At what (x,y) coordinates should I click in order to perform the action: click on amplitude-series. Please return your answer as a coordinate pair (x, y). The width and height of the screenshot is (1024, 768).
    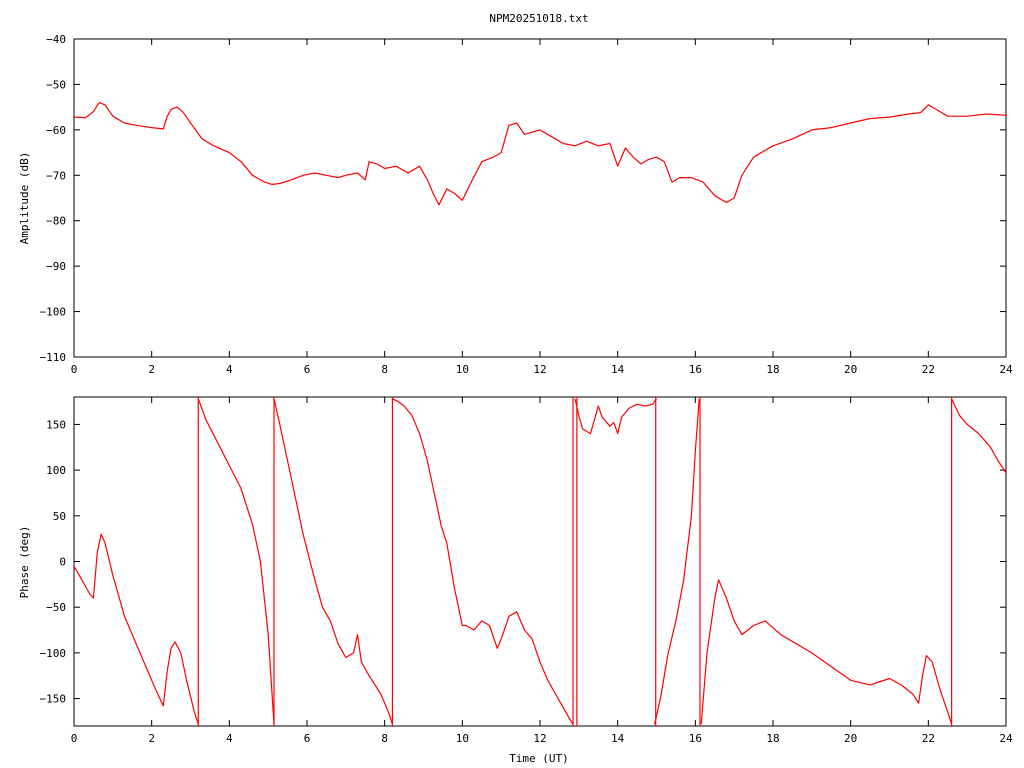
    Looking at the image, I should click on (540, 153).